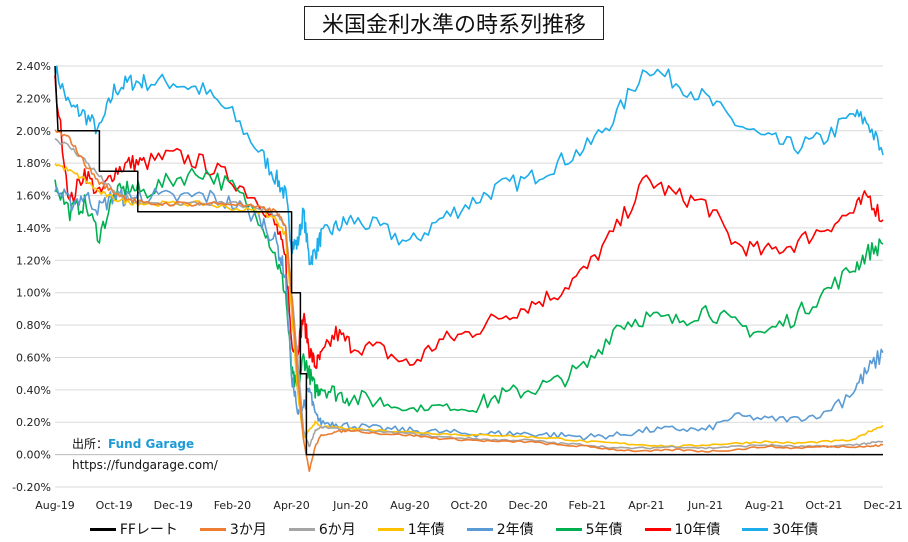 Image resolution: width=908 pixels, height=542 pixels. What do you see at coordinates (33, 455) in the screenshot?
I see `y-tick-label: 0.00%` at bounding box center [33, 455].